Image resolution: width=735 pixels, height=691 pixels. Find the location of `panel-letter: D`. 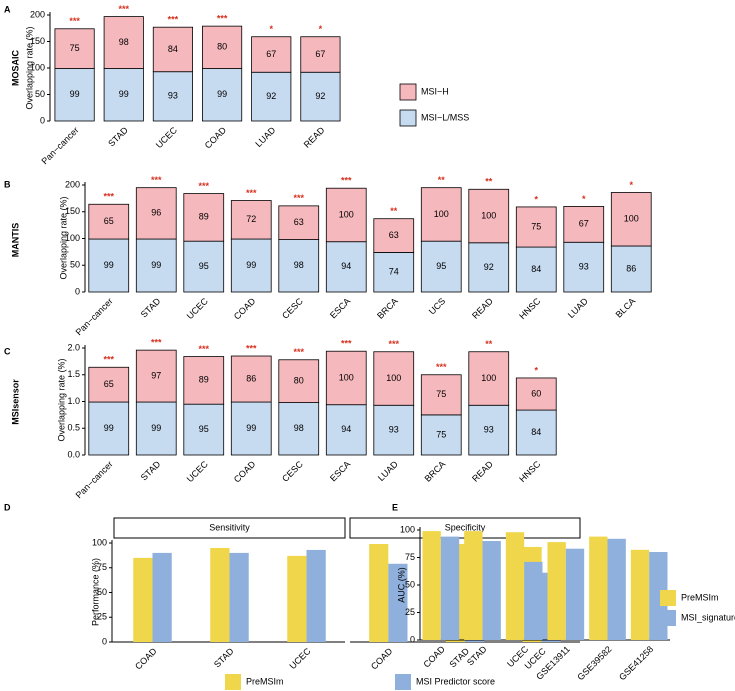

panel-letter: D is located at coordinates (7, 507).